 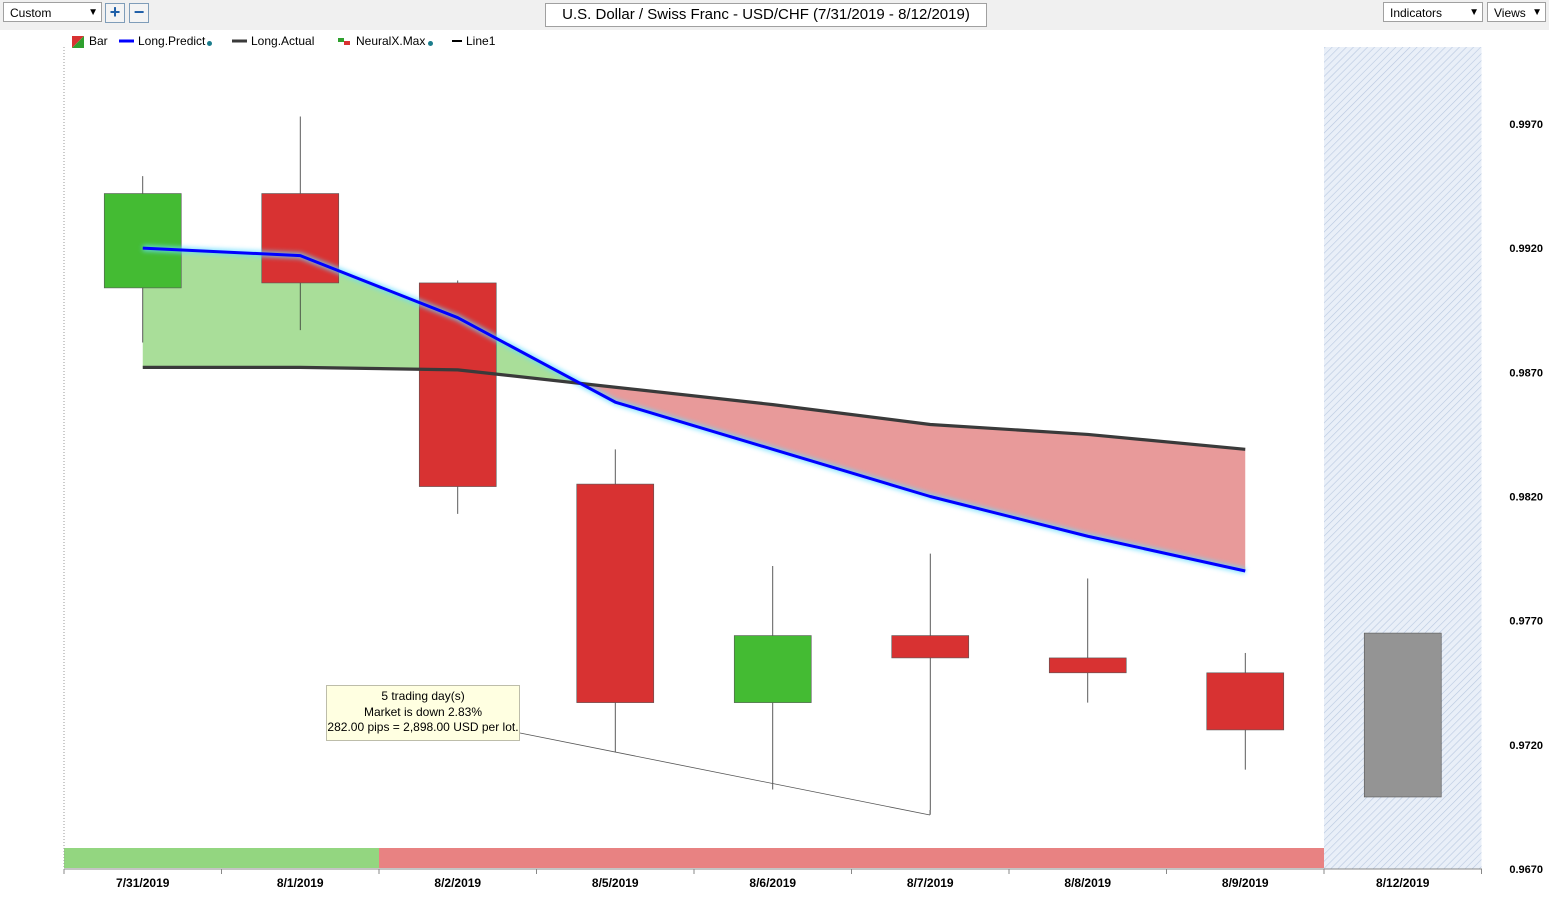 I want to click on y-tick-label: 0.9970, so click(x=1526, y=125).